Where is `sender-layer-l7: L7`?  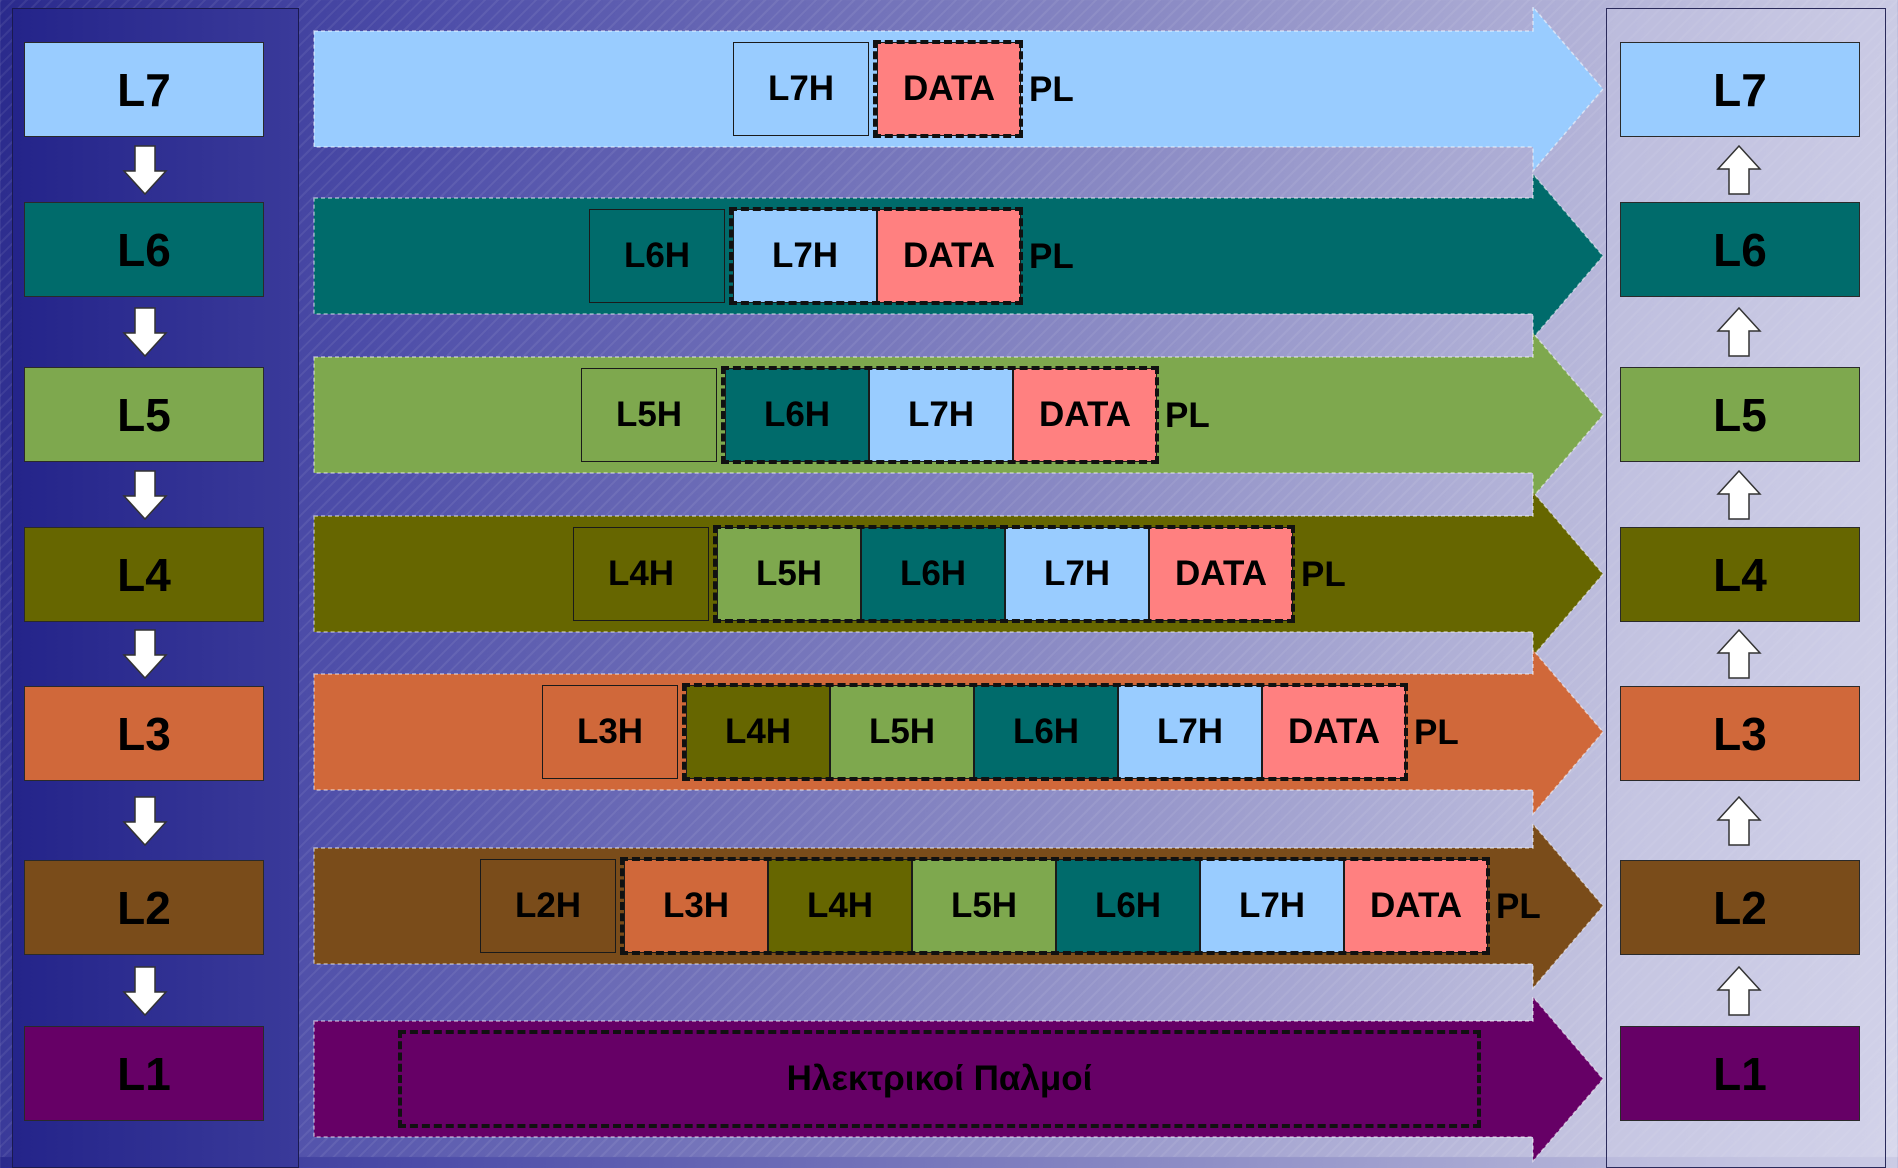 sender-layer-l7: L7 is located at coordinates (144, 89).